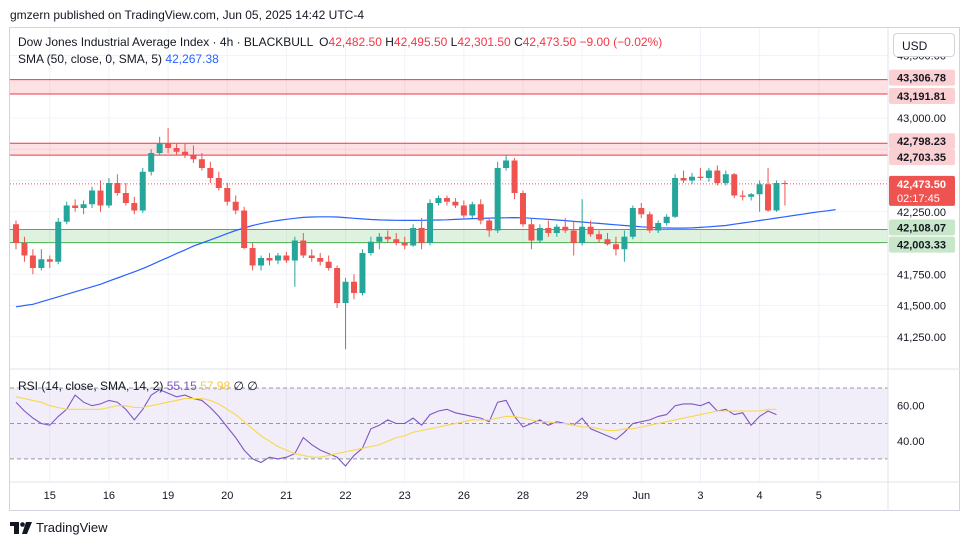  I want to click on last-price-bg, so click(922, 190).